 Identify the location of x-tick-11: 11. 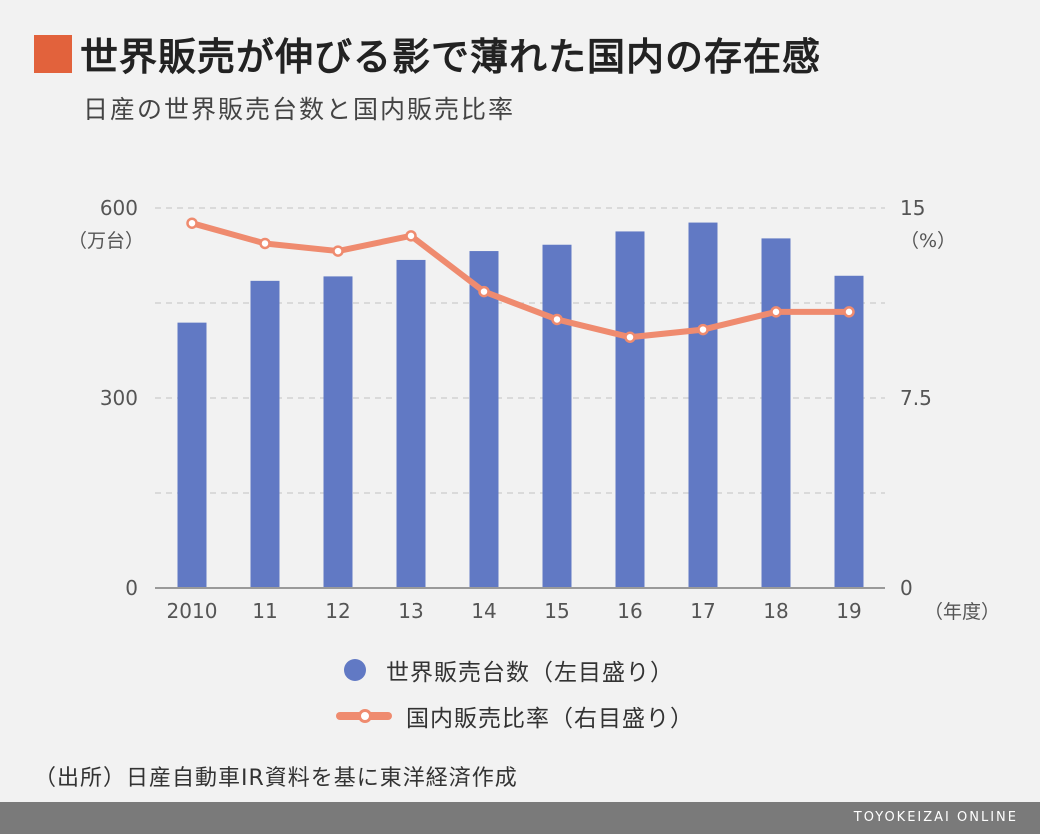
(264, 611).